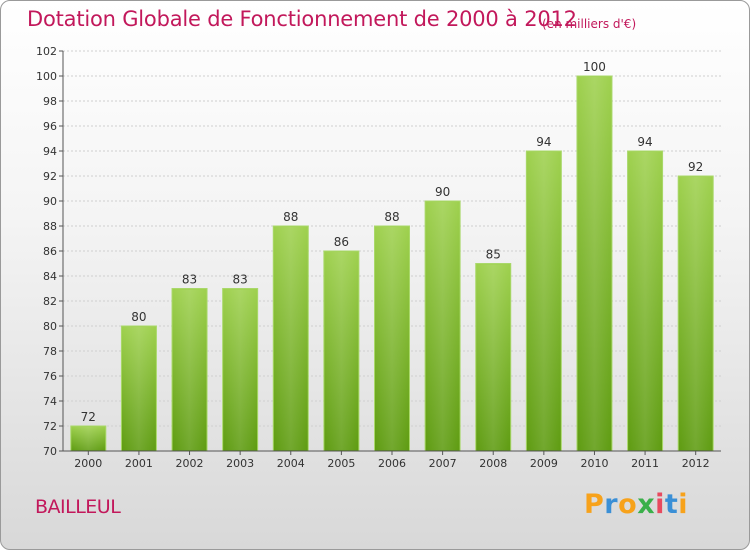 Image resolution: width=750 pixels, height=550 pixels. What do you see at coordinates (50, 326) in the screenshot?
I see `y-tick-label: 80` at bounding box center [50, 326].